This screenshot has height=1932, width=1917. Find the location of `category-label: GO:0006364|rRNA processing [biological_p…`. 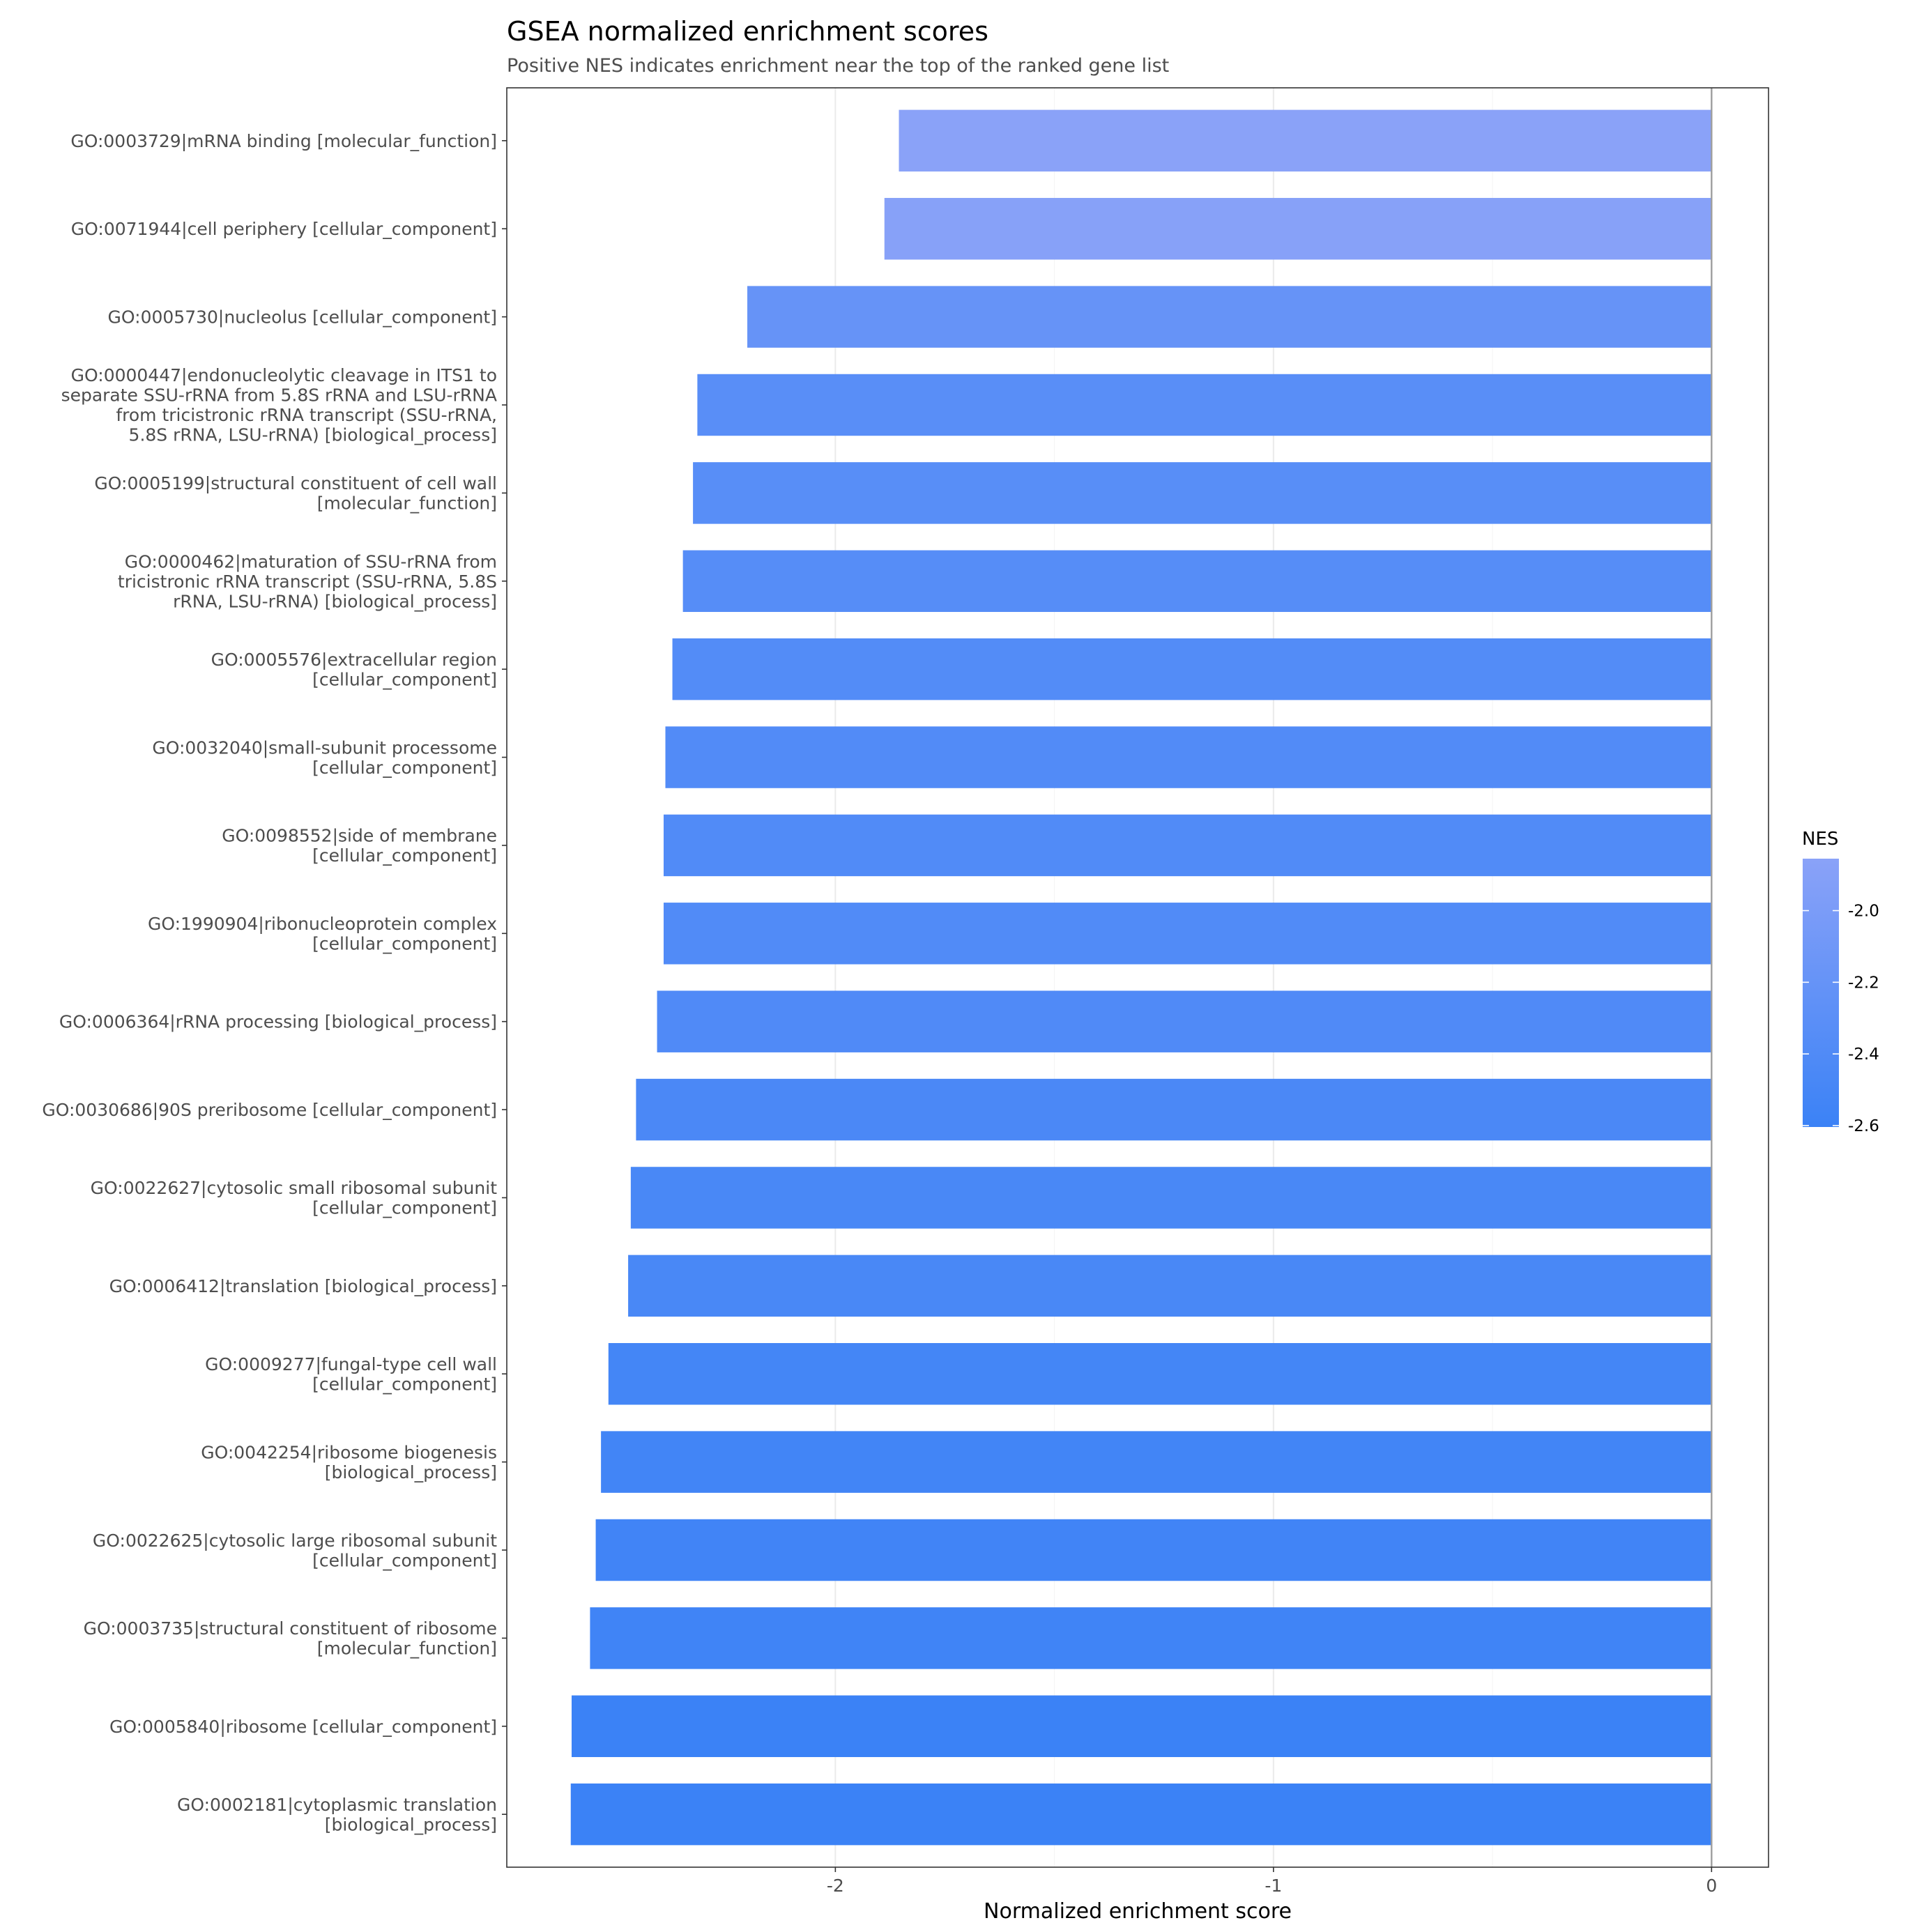

category-label: GO:0006364|rRNA processing [biological_p… is located at coordinates (278, 1022).